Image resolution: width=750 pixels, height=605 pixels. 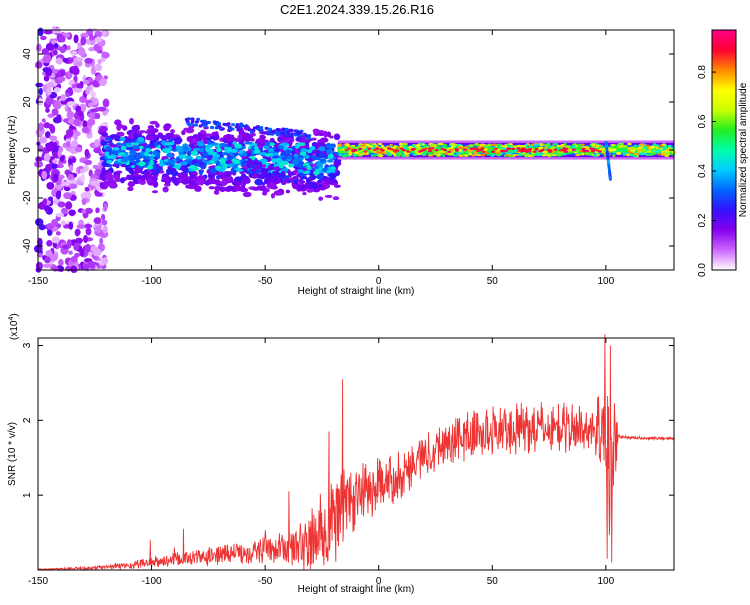 What do you see at coordinates (743, 149) in the screenshot?
I see `colorbar-label: Normalized spectral amplitude` at bounding box center [743, 149].